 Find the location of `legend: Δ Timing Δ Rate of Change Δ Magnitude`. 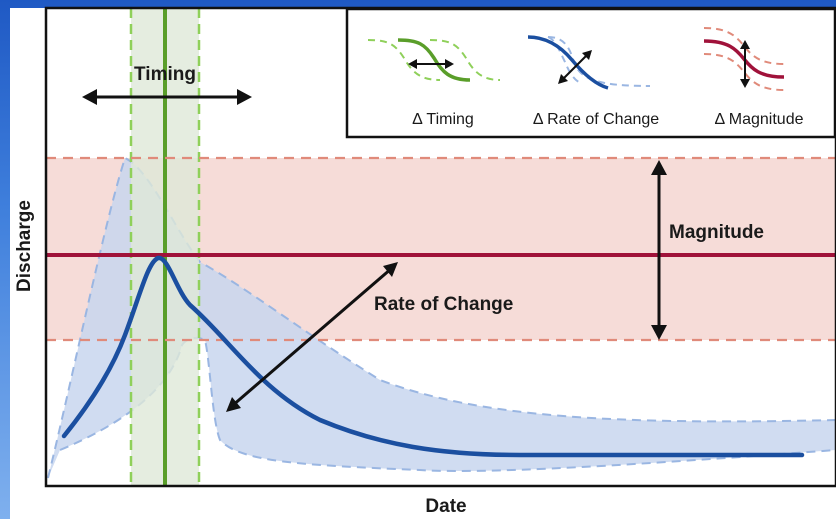

legend: Δ Timing Δ Rate of Change Δ Magnitude is located at coordinates (590, 73).